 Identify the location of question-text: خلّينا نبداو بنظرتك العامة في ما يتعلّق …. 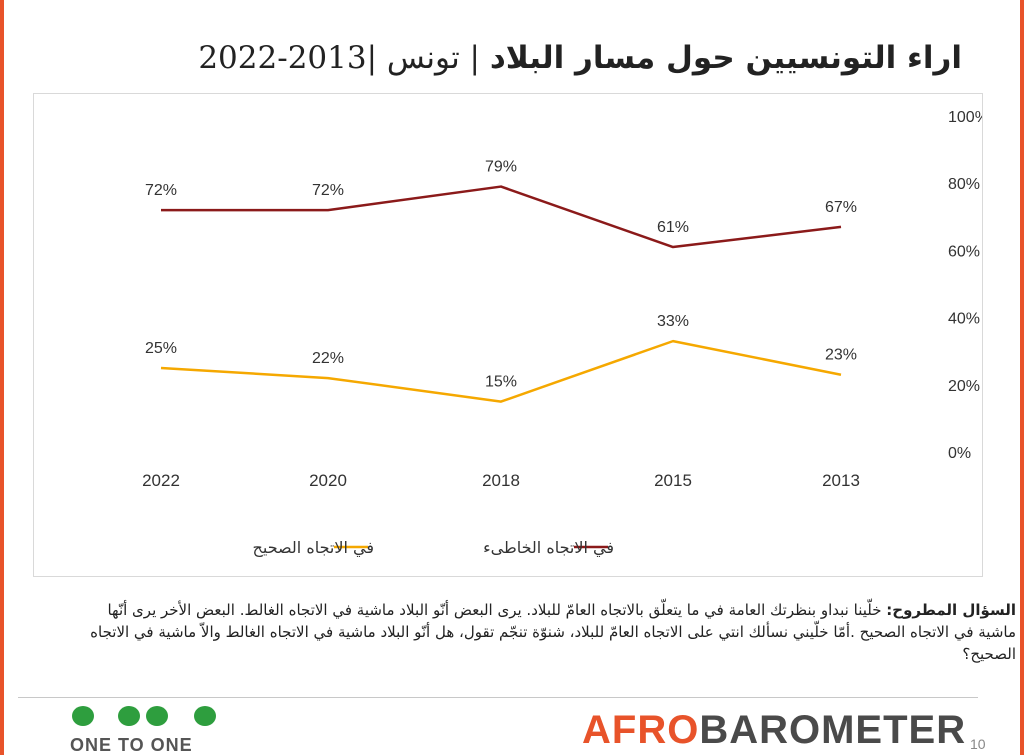
(553, 632).